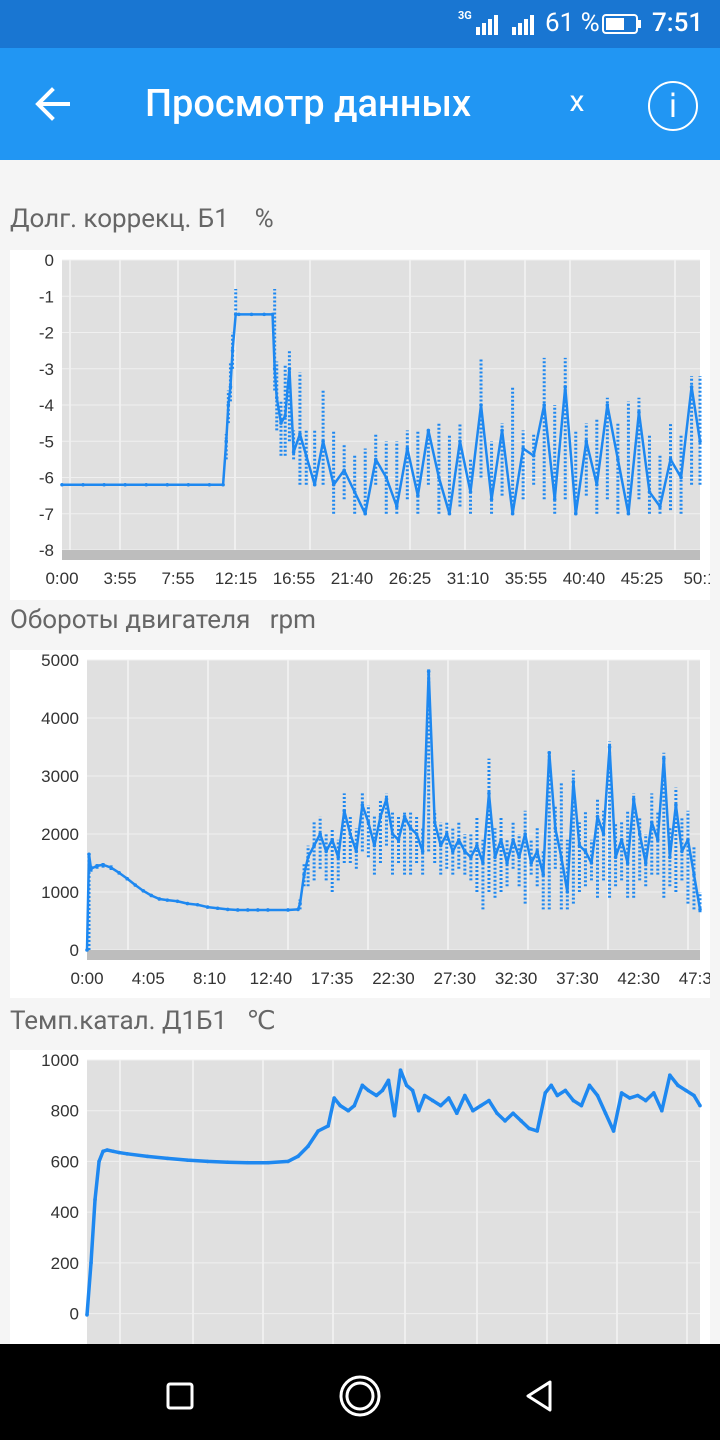 This screenshot has height=1440, width=720. I want to click on x-tick-label: 22:30, so click(393, 978).